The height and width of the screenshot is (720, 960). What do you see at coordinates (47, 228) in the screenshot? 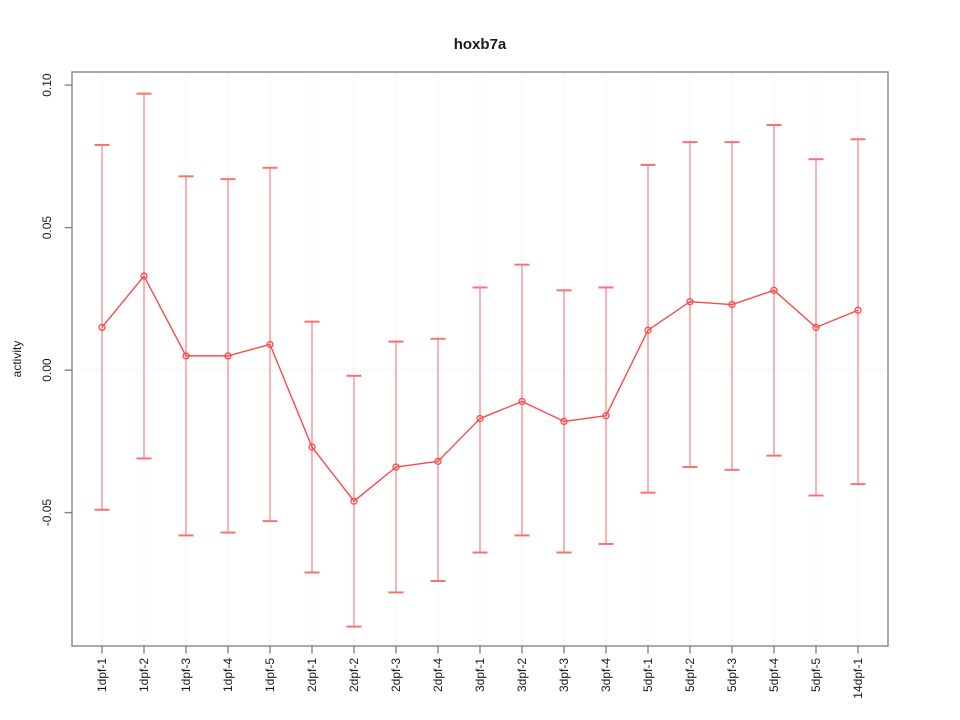
I see `y-tick-label: 0.05` at bounding box center [47, 228].